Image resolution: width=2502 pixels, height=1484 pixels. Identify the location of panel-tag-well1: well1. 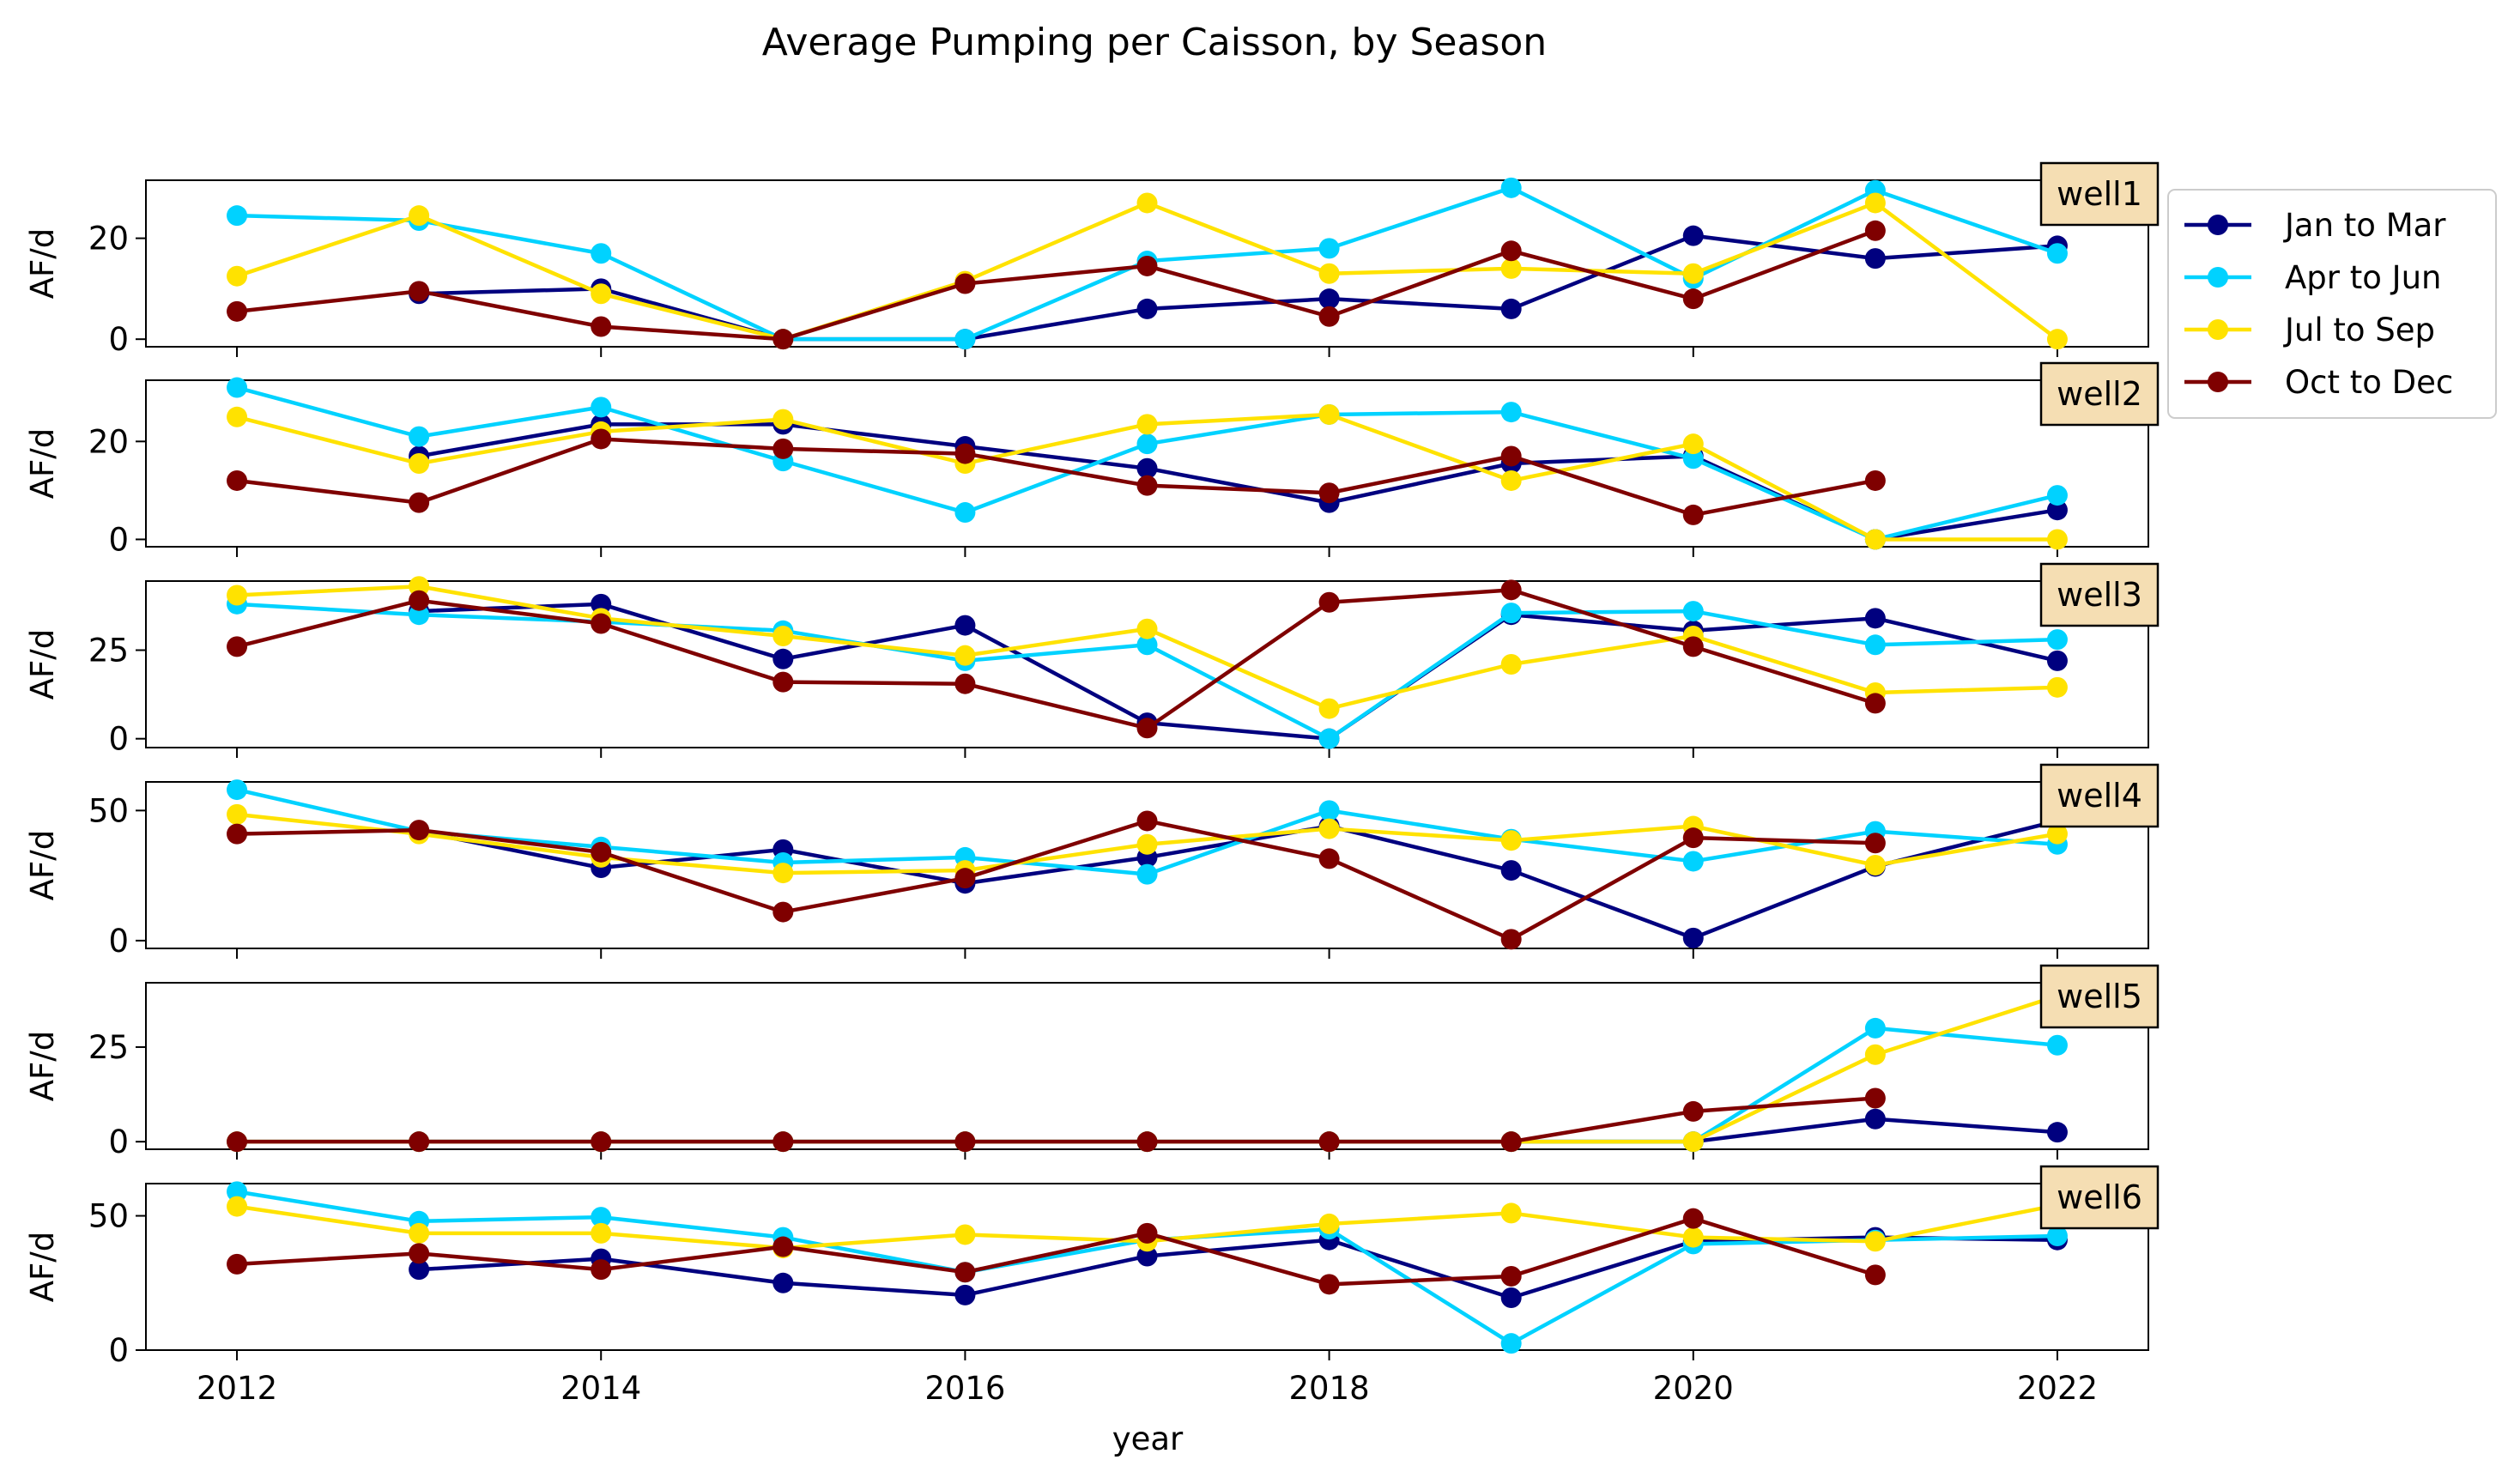
(2099, 194).